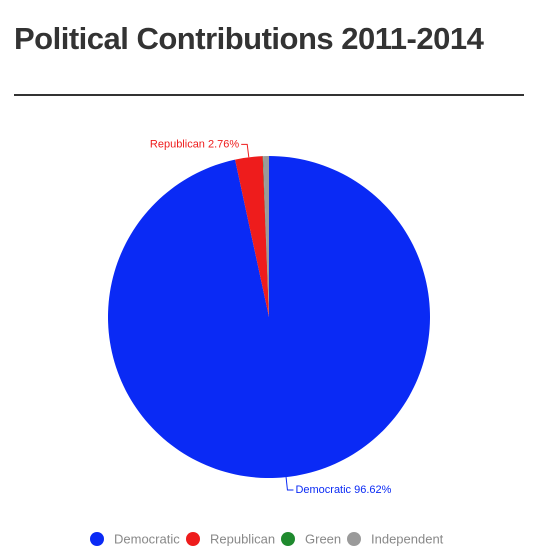  I want to click on title-rule, so click(269, 95).